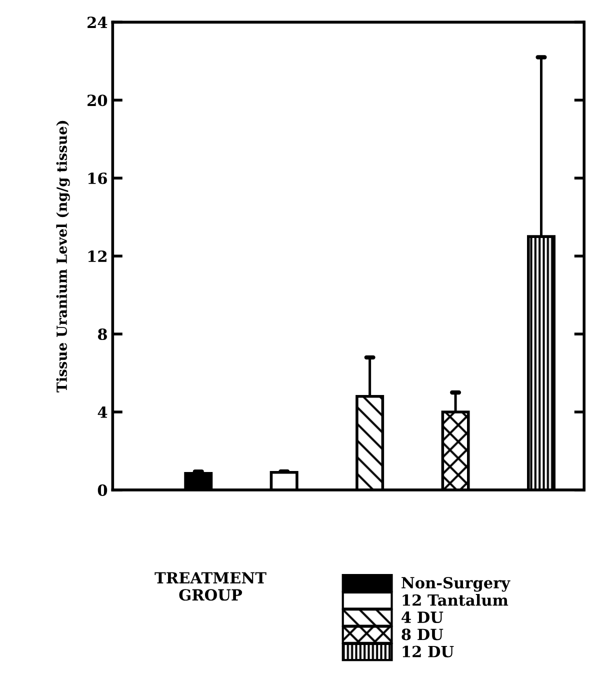  What do you see at coordinates (98, 22) in the screenshot?
I see `y-tick-label: 24` at bounding box center [98, 22].